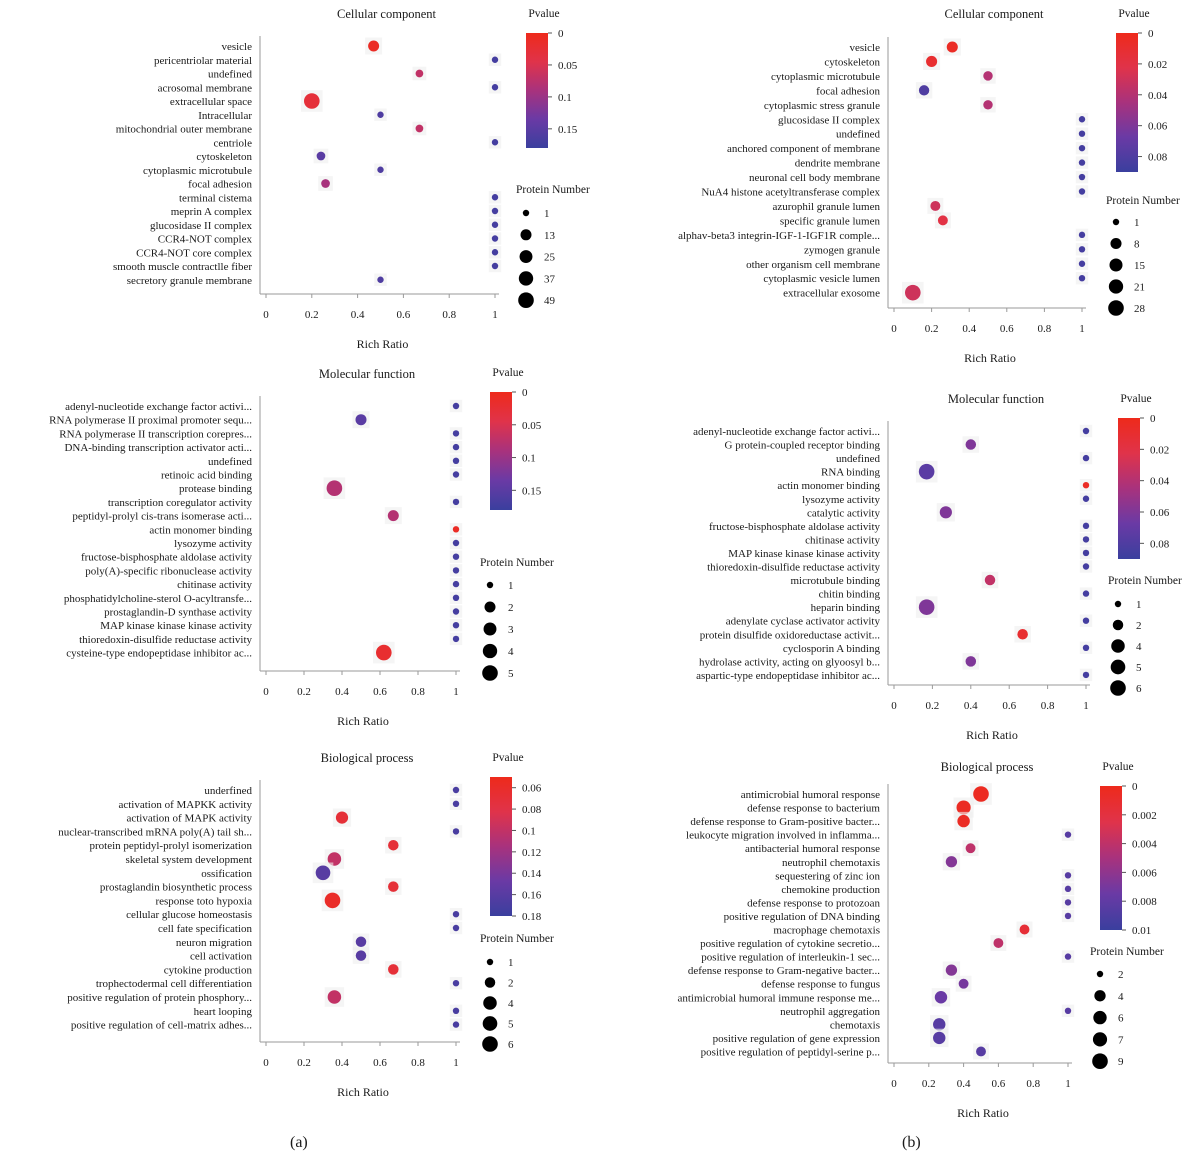 This screenshot has height=1159, width=1202. Describe the element at coordinates (182, 267) in the screenshot. I see `category-label: smooth muscle contractlle fiber` at that location.